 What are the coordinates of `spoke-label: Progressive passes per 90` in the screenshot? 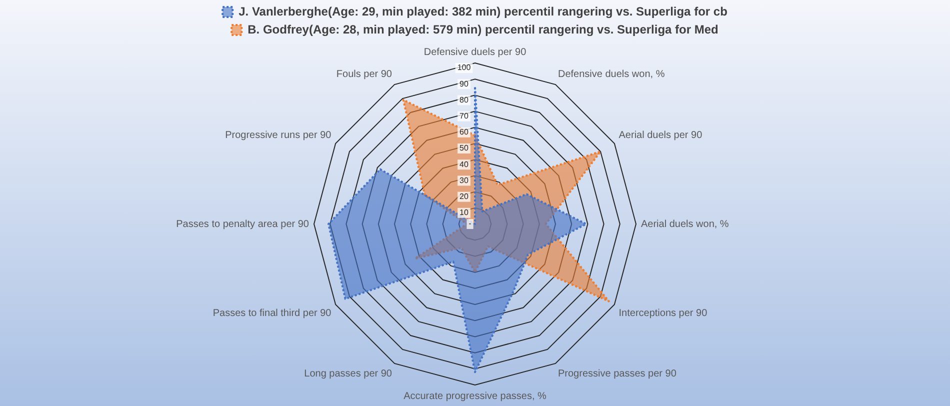 It's located at (617, 374).